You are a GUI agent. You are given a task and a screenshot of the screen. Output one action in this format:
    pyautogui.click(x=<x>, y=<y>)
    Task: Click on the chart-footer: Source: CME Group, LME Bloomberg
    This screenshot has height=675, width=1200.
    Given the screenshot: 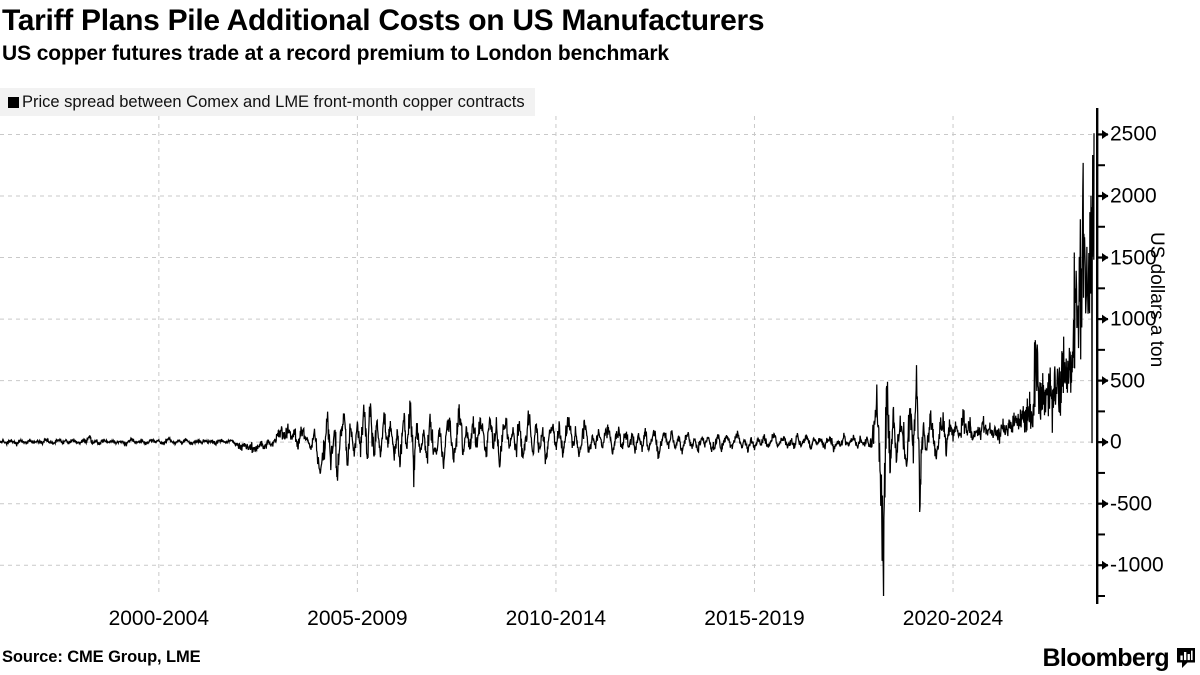 What is the action you would take?
    pyautogui.click(x=600, y=660)
    